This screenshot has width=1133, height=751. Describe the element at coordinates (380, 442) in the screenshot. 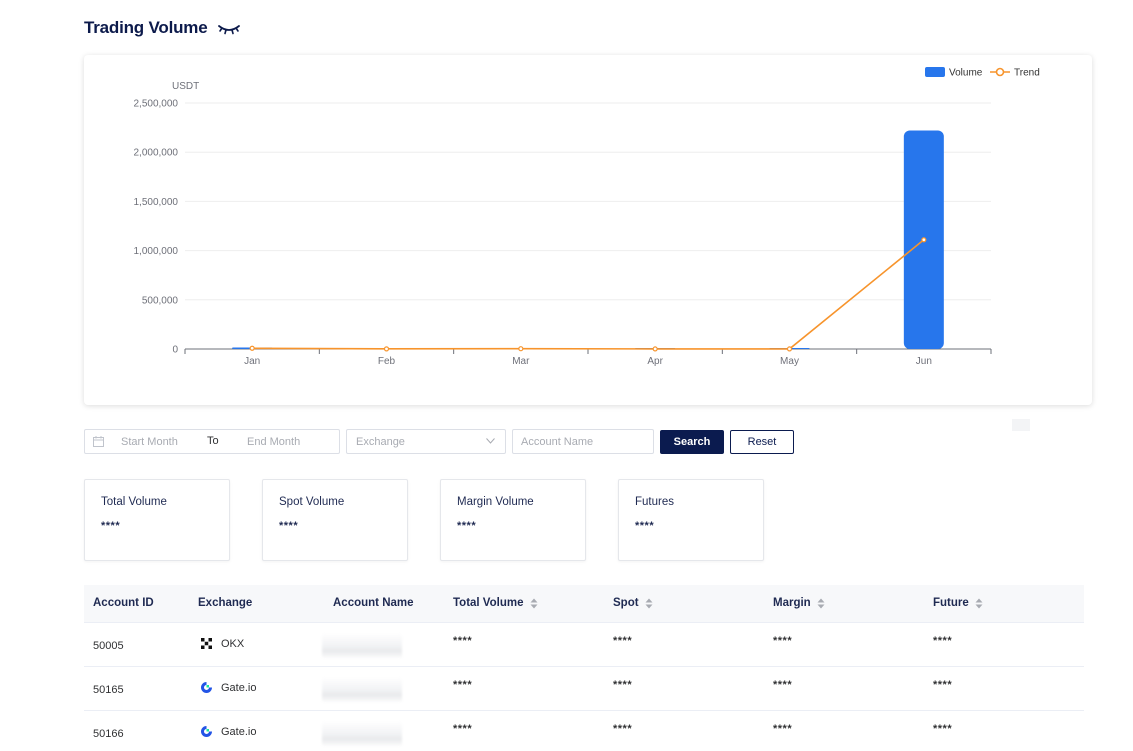

I see `exchange-select-placeholder: Exchange` at that location.